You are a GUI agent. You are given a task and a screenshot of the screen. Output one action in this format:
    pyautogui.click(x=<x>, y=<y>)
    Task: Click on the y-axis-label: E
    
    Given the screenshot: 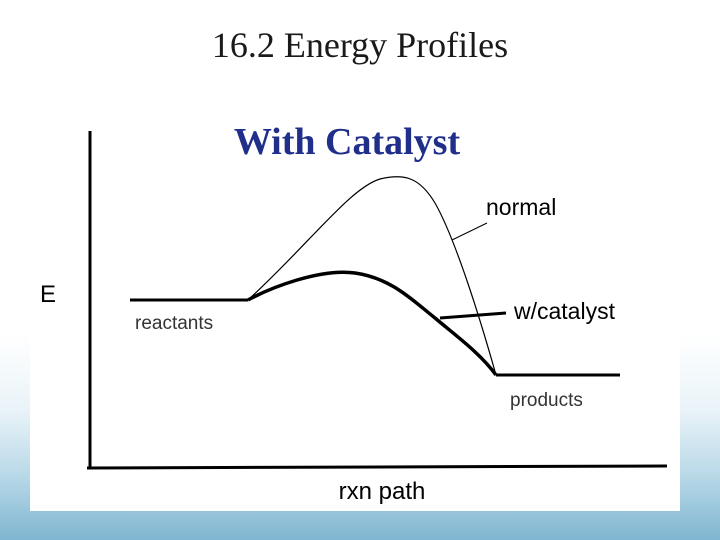 What is the action you would take?
    pyautogui.click(x=48, y=294)
    